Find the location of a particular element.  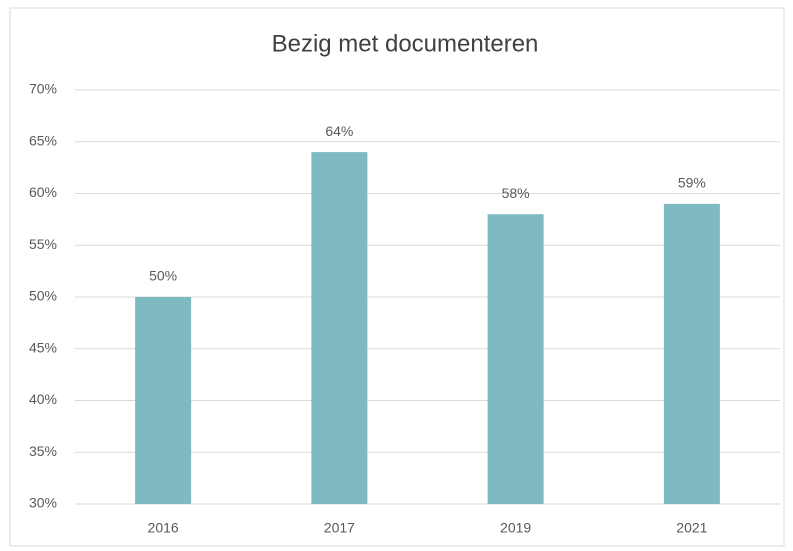

x-tick-label: 2021 is located at coordinates (691, 528).